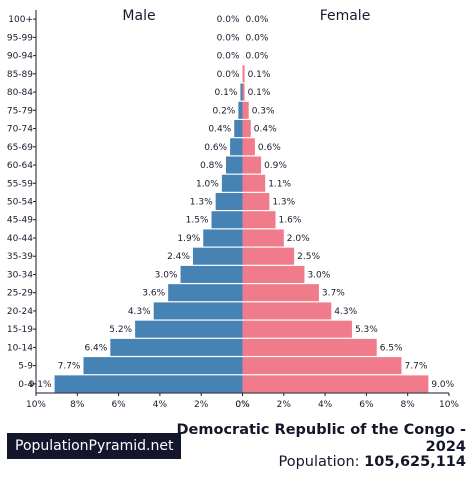 Image resolution: width=474 pixels, height=494 pixels. Describe the element at coordinates (20, 221) in the screenshot. I see `age-tick-label: 45-49` at that location.